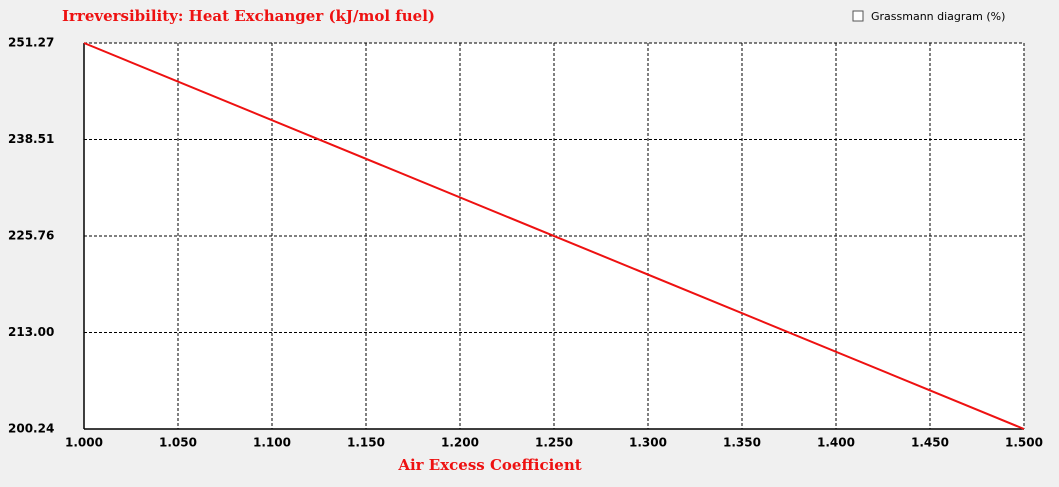 The width and height of the screenshot is (1059, 487). What do you see at coordinates (1024, 443) in the screenshot?
I see `x-tick-label: 1.500` at bounding box center [1024, 443].